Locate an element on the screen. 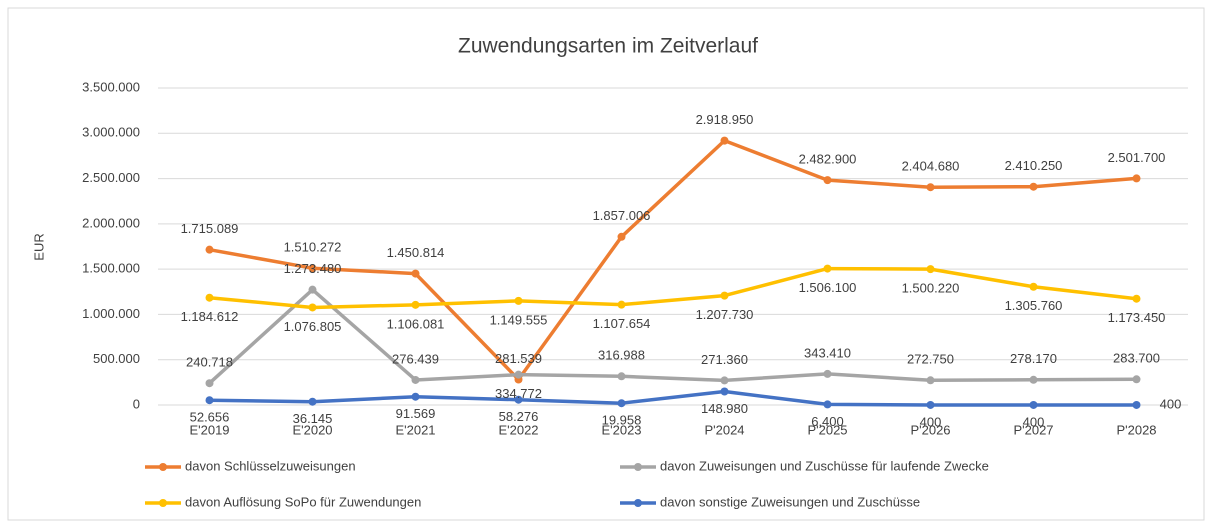  y-tick-label: 3.500.000 is located at coordinates (111, 86).